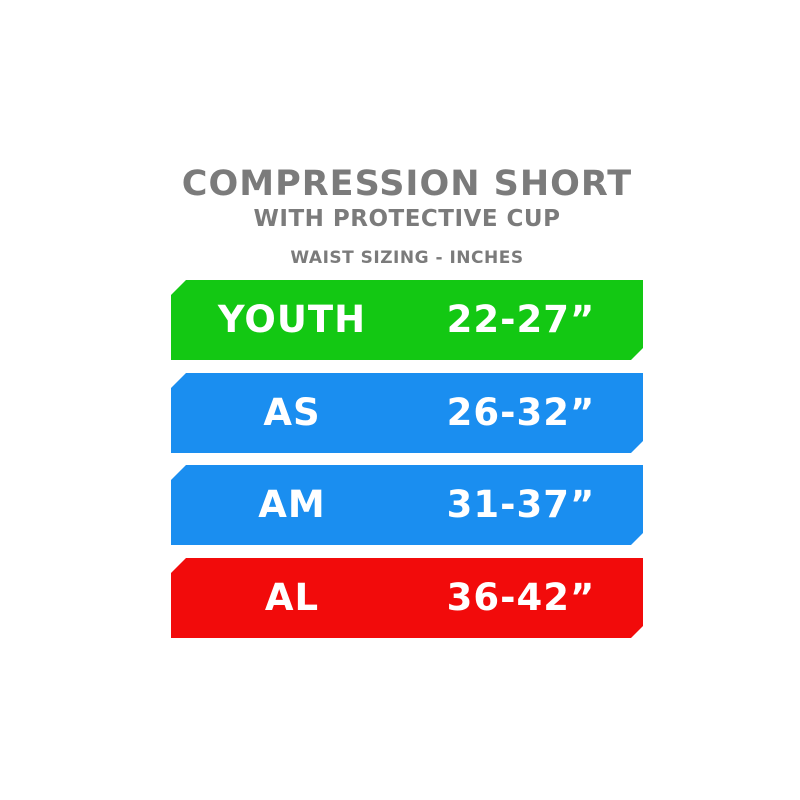 The height and width of the screenshot is (800, 800). What do you see at coordinates (521, 319) in the screenshot?
I see `size-range: 22-27”` at bounding box center [521, 319].